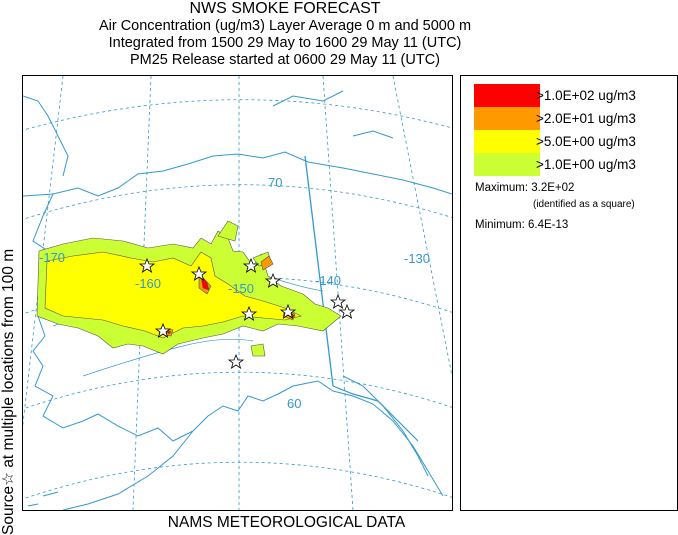 This screenshot has width=678, height=535. I want to click on river-kuskokwim, so click(168, 357).